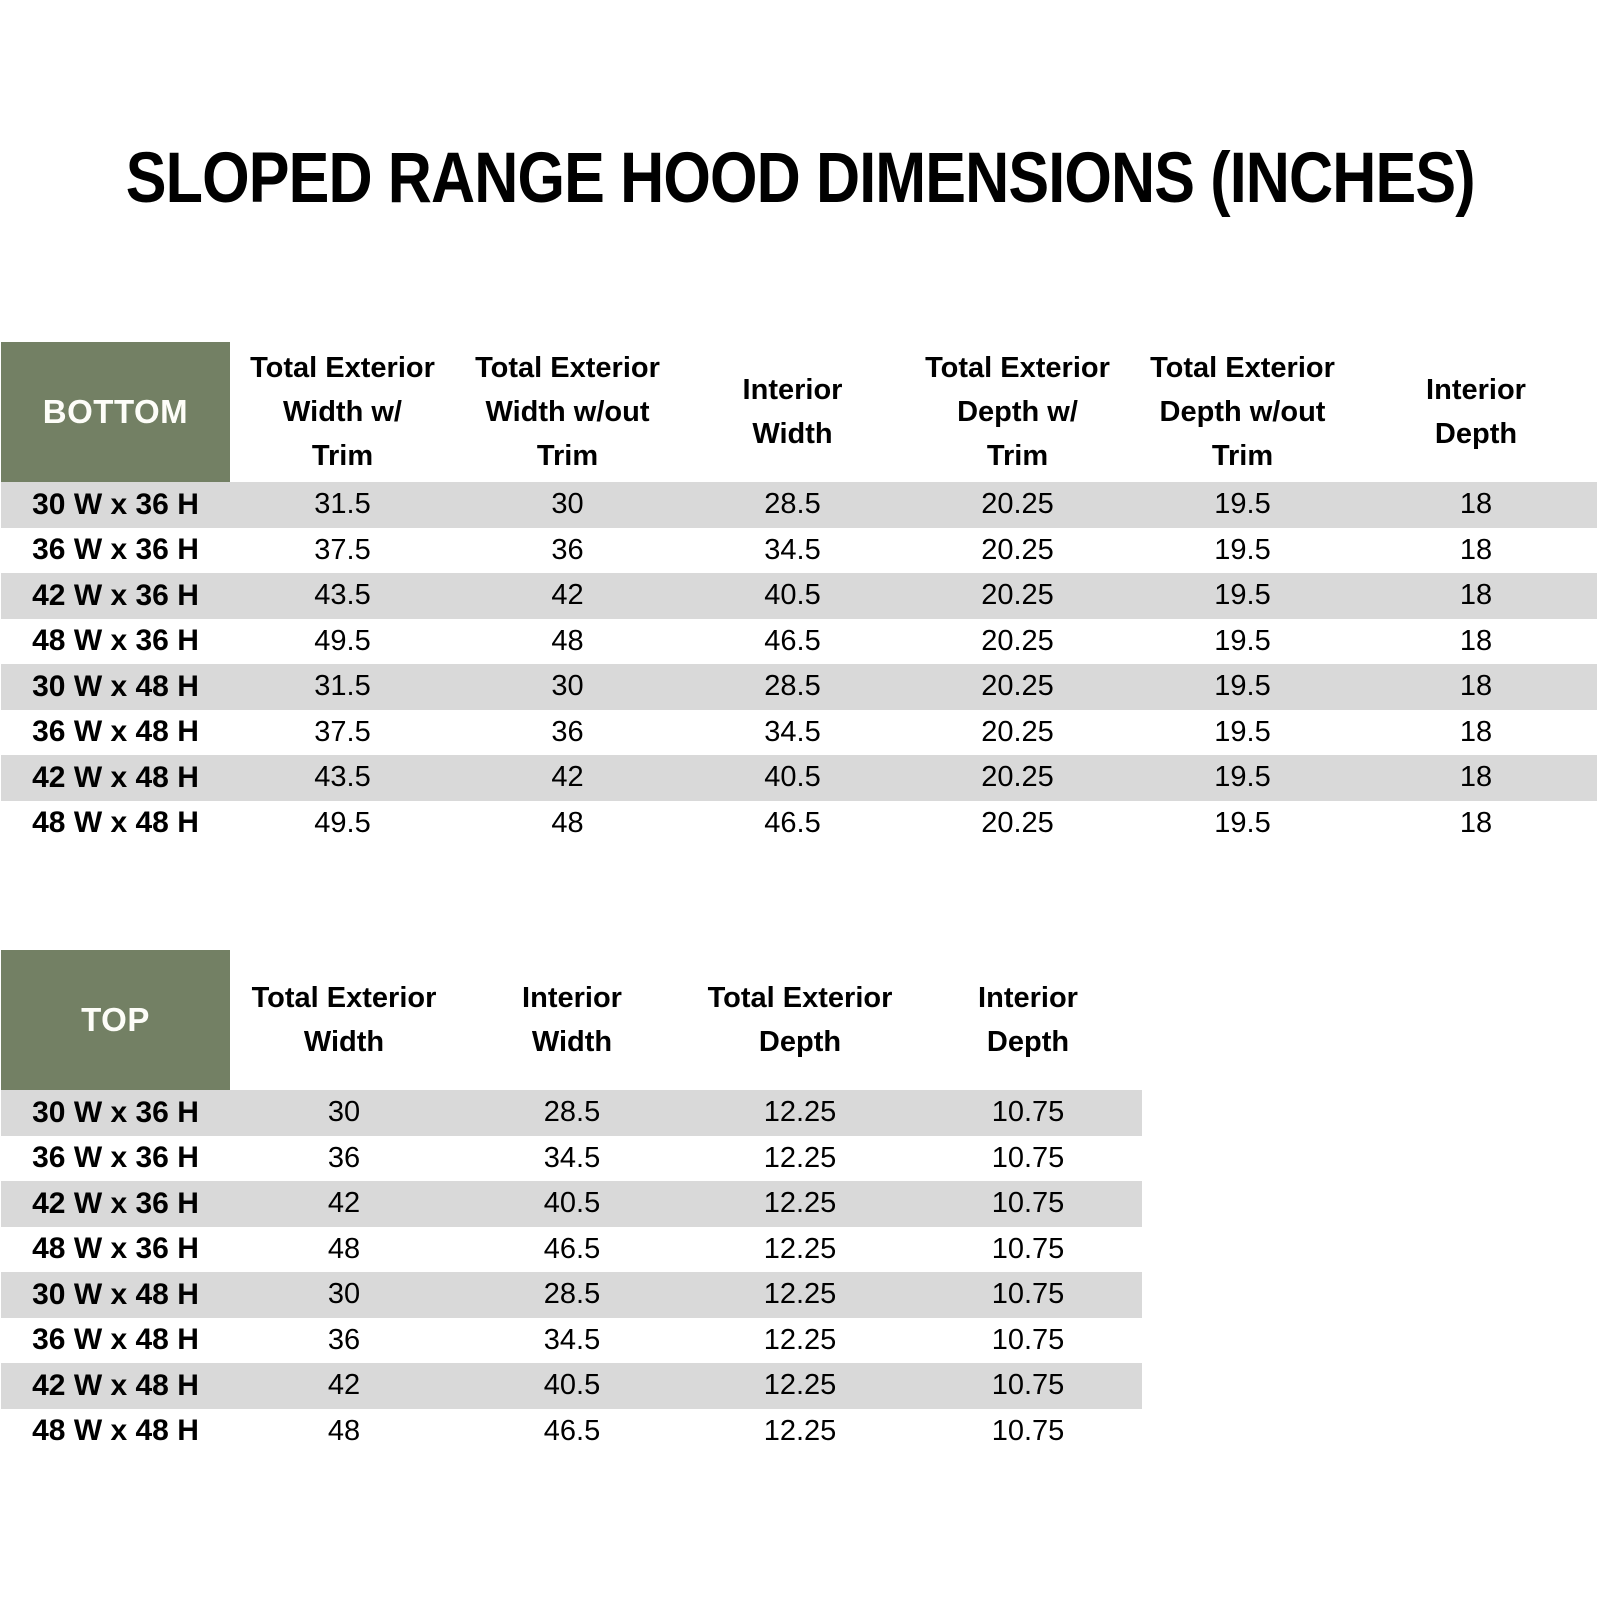 This screenshot has height=1600, width=1600. What do you see at coordinates (342, 686) in the screenshot?
I see `dimension-value: 31.5` at bounding box center [342, 686].